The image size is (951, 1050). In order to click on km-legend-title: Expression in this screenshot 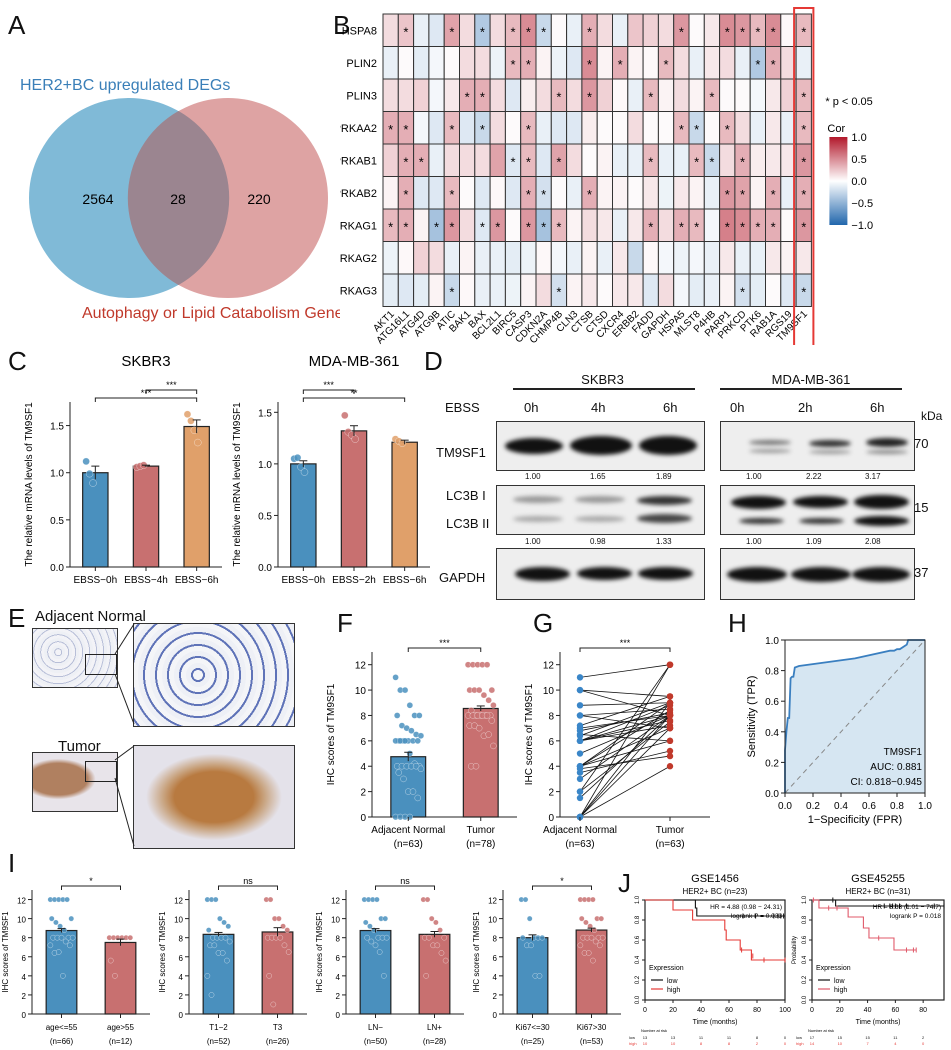, I will do `click(833, 968)`.